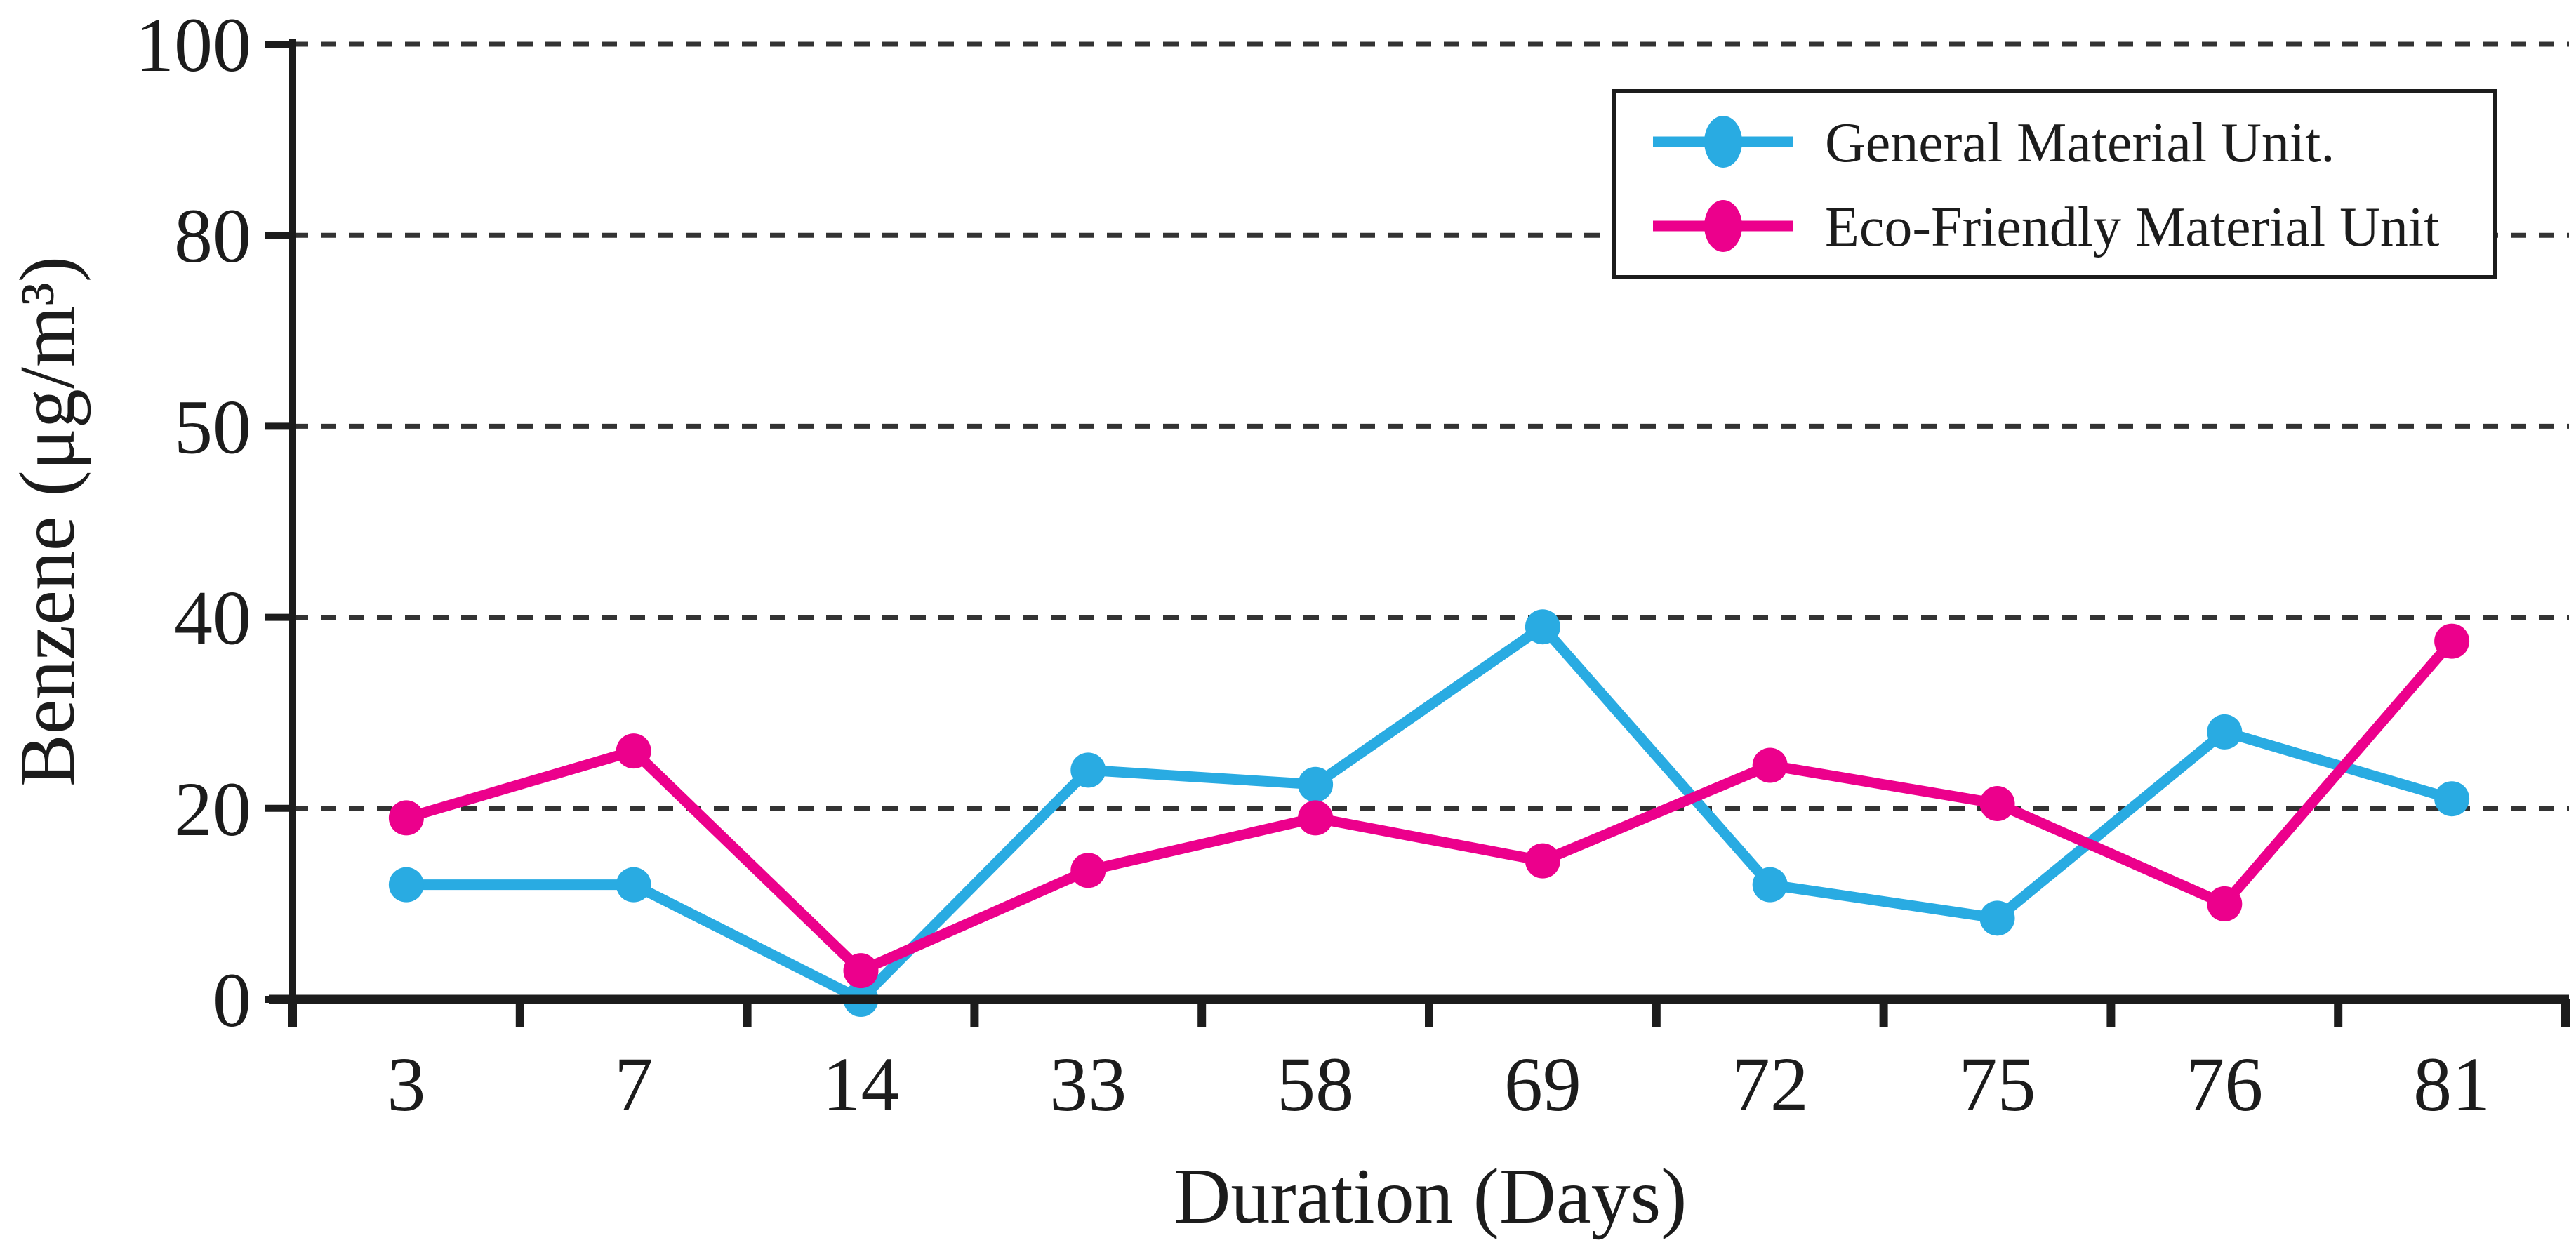  What do you see at coordinates (1431, 1197) in the screenshot?
I see `x-axis-title: Duration (Days)` at bounding box center [1431, 1197].